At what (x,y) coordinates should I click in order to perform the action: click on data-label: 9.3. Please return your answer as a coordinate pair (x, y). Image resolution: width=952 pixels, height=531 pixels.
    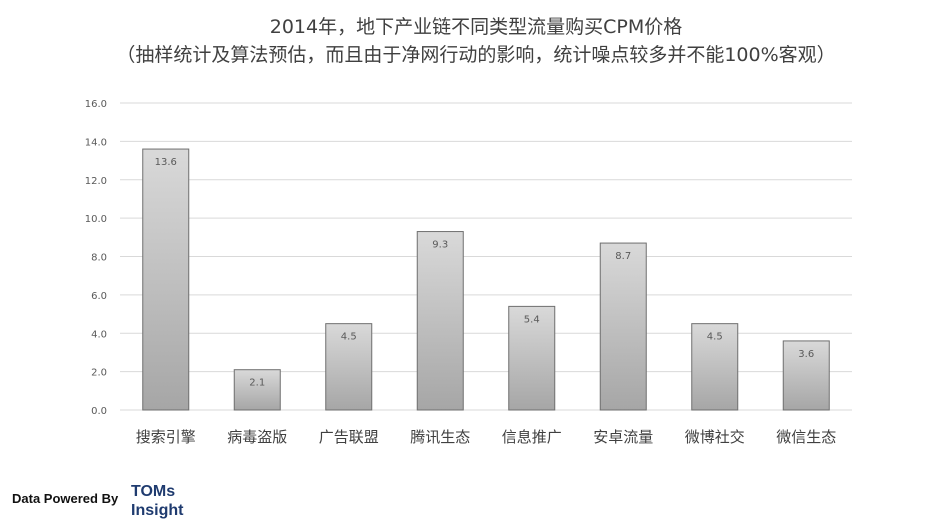
    Looking at the image, I should click on (440, 245).